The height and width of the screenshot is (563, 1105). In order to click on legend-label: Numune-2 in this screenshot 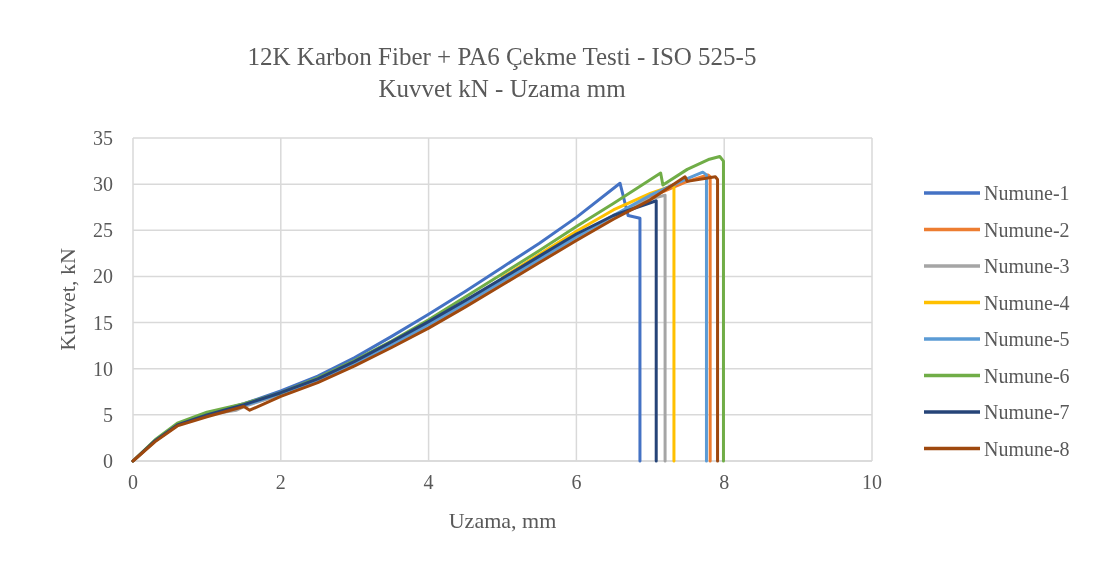, I will do `click(1027, 229)`.